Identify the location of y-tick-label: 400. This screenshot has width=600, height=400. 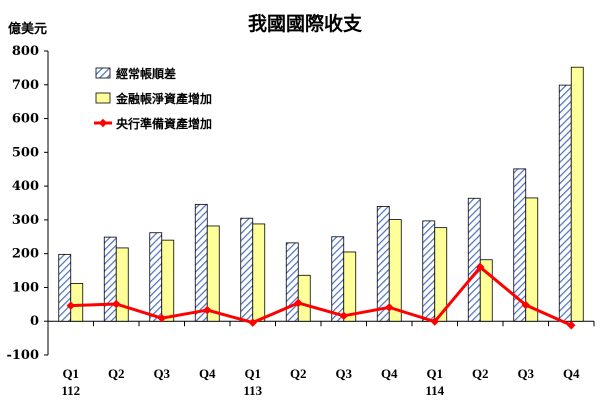
(25, 186).